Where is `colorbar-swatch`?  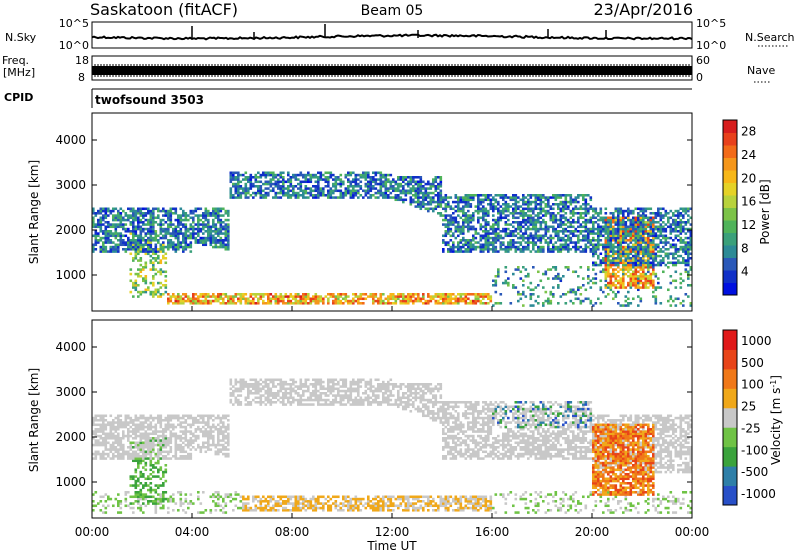 colorbar-swatch is located at coordinates (730, 139).